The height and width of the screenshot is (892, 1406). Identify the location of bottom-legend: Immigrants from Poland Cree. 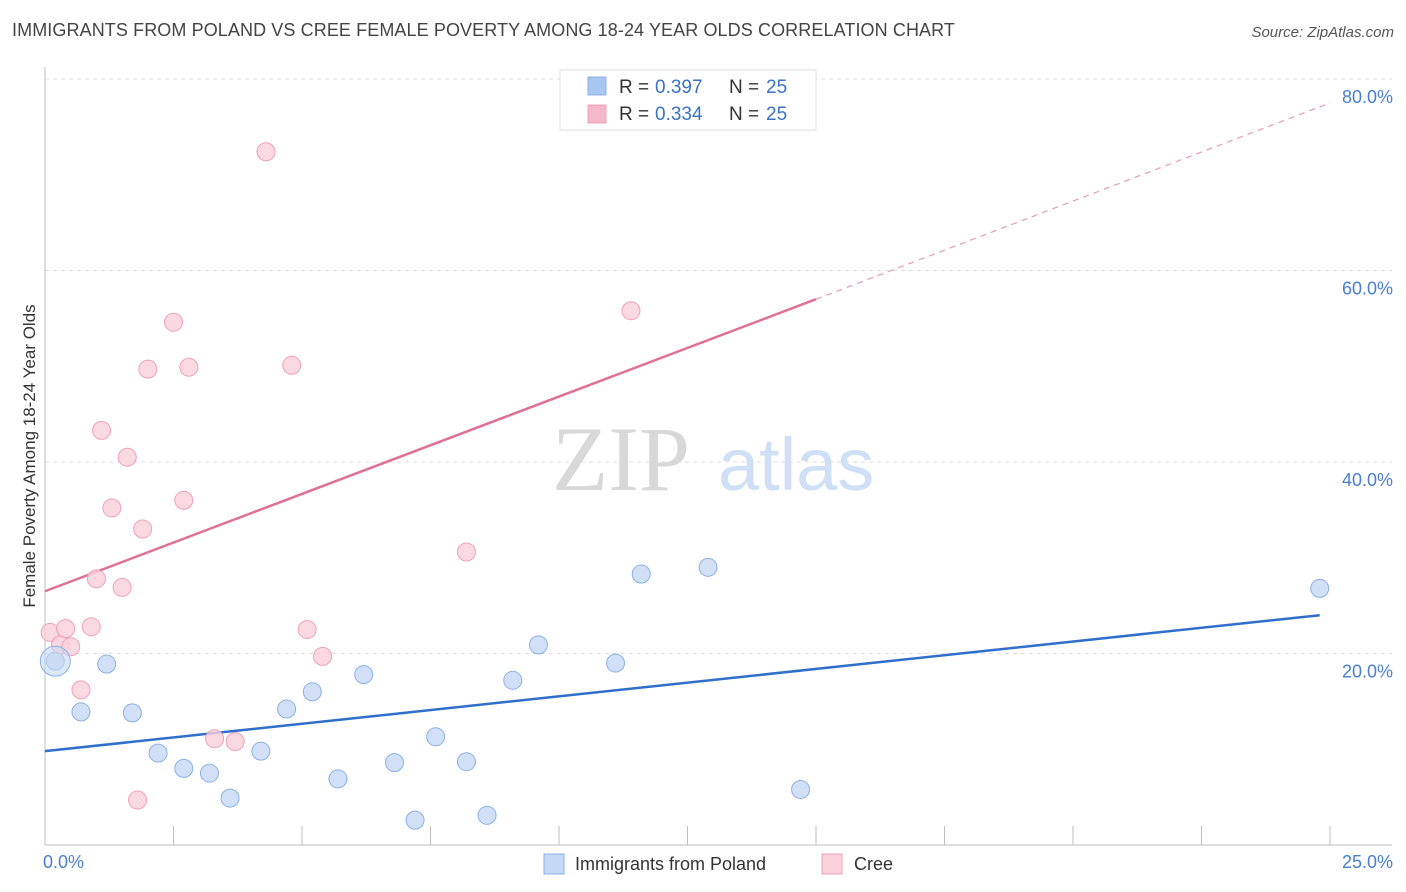
(718, 864).